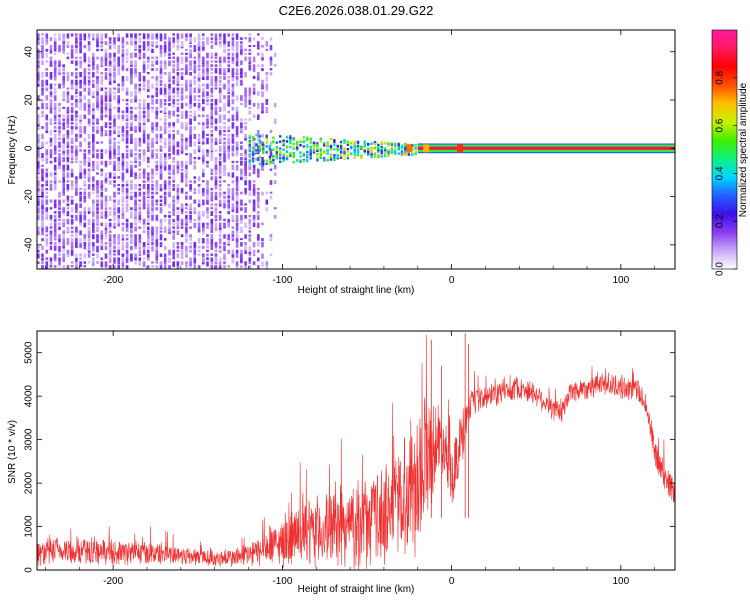  What do you see at coordinates (29, 52) in the screenshot?
I see `y-tick-label: 40` at bounding box center [29, 52].